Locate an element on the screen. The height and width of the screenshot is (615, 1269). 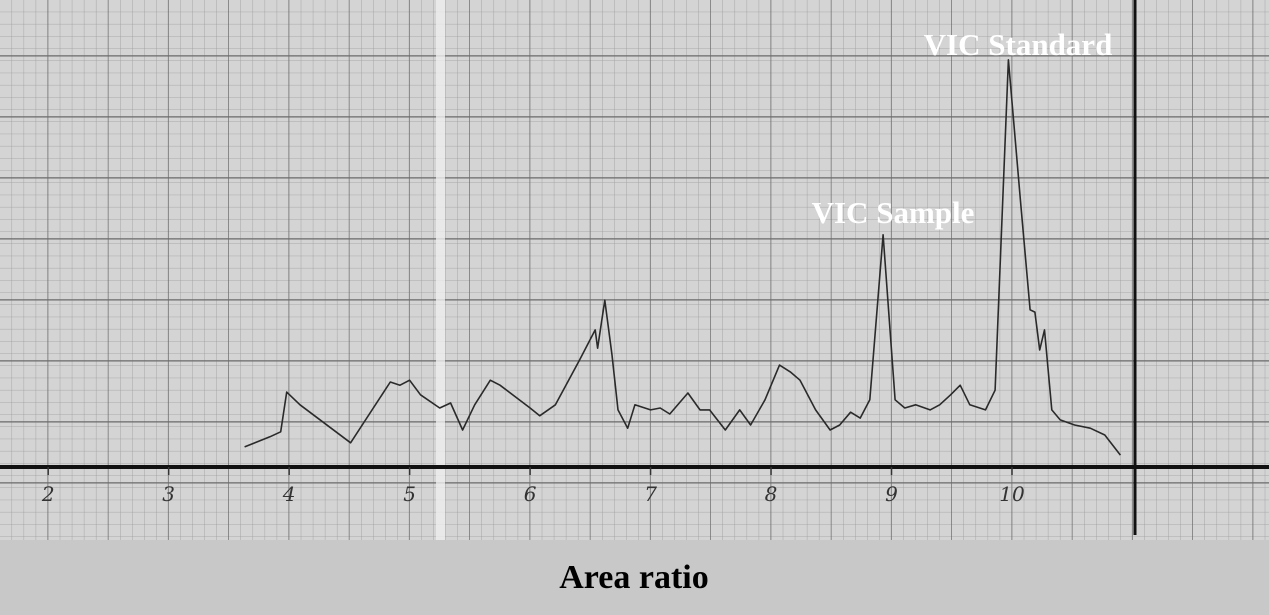
annotation: VIC Standard is located at coordinates (1018, 44).